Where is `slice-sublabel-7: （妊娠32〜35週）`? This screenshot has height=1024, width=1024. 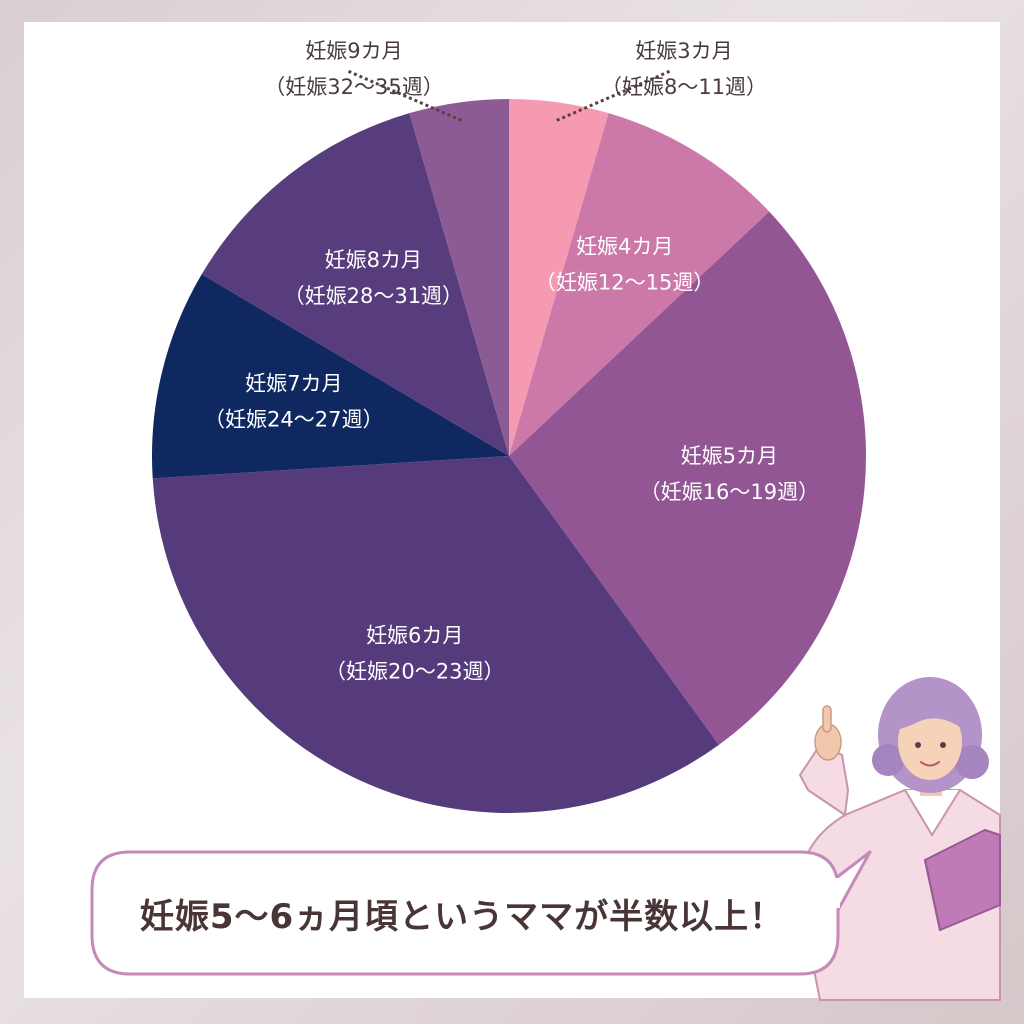
slice-sublabel-7: （妊娠32〜35週） is located at coordinates (353, 87).